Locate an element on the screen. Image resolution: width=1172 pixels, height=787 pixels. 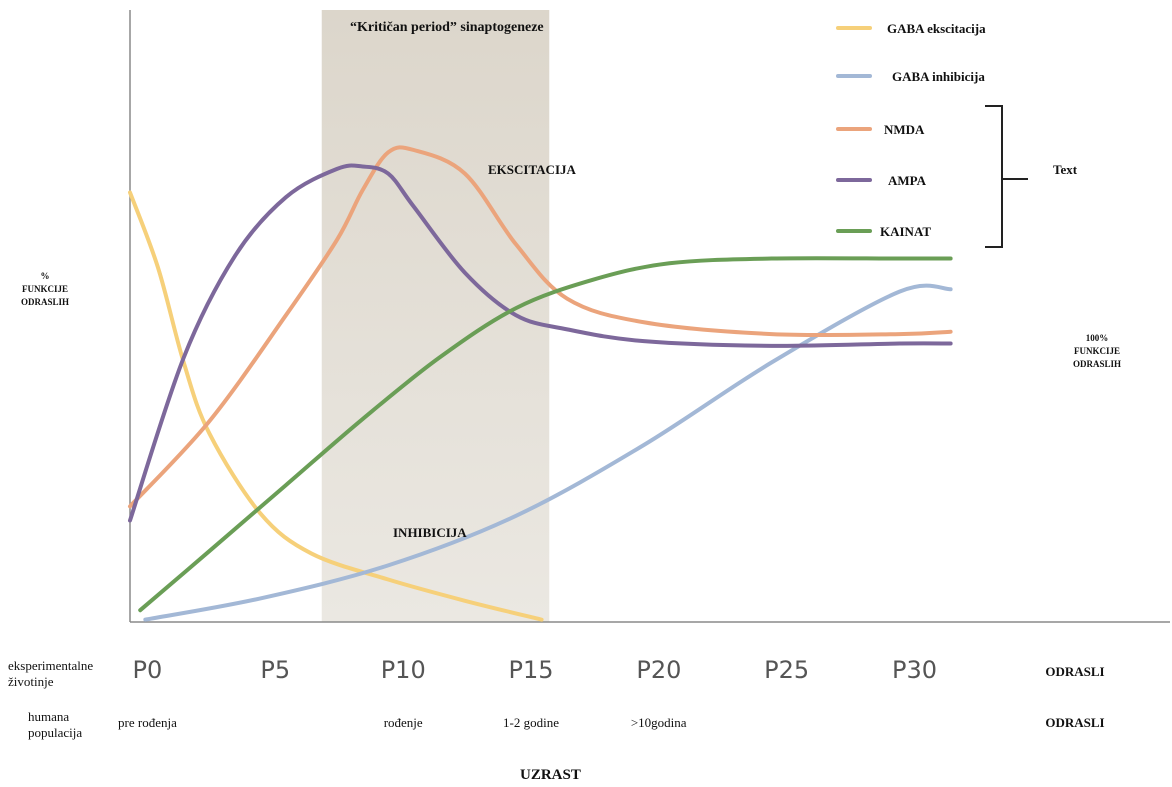
y-axis-label-line: ODRASLIH is located at coordinates (44, 302).